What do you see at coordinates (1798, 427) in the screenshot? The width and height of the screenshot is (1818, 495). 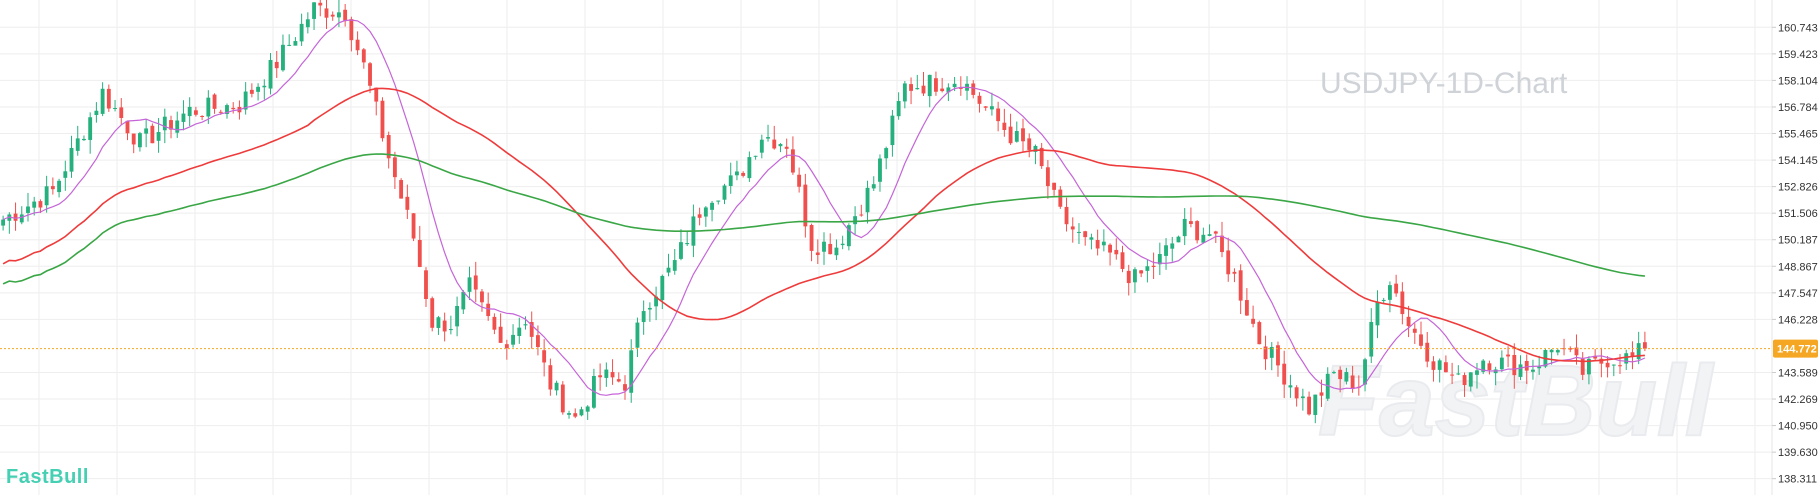 I see `price-axis-label: 140.950` at bounding box center [1798, 427].